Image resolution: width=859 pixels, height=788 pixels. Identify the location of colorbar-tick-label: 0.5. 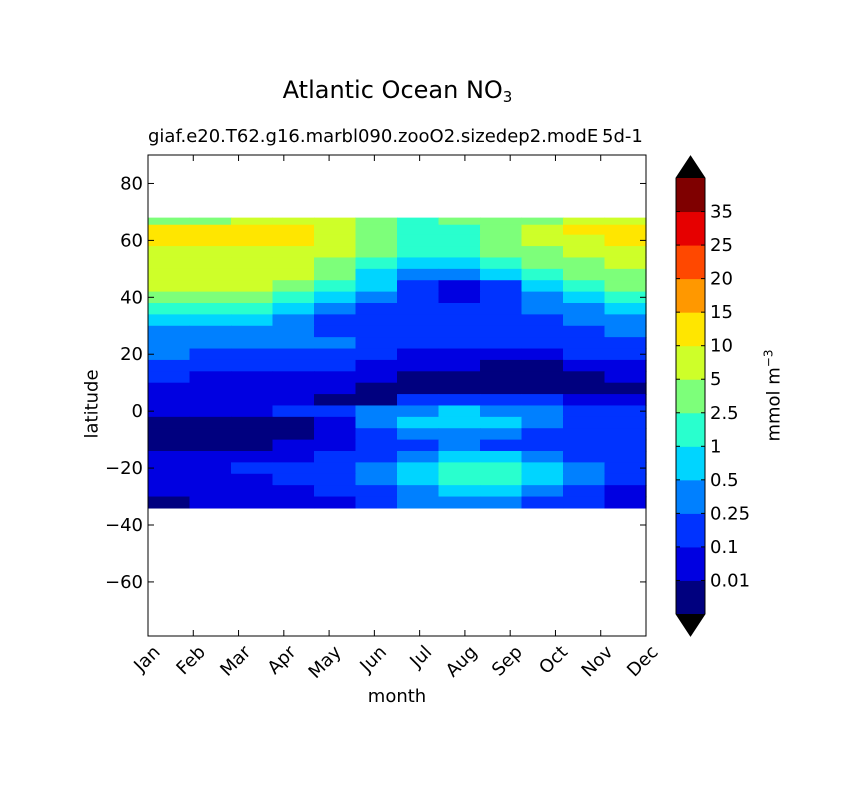
(724, 480).